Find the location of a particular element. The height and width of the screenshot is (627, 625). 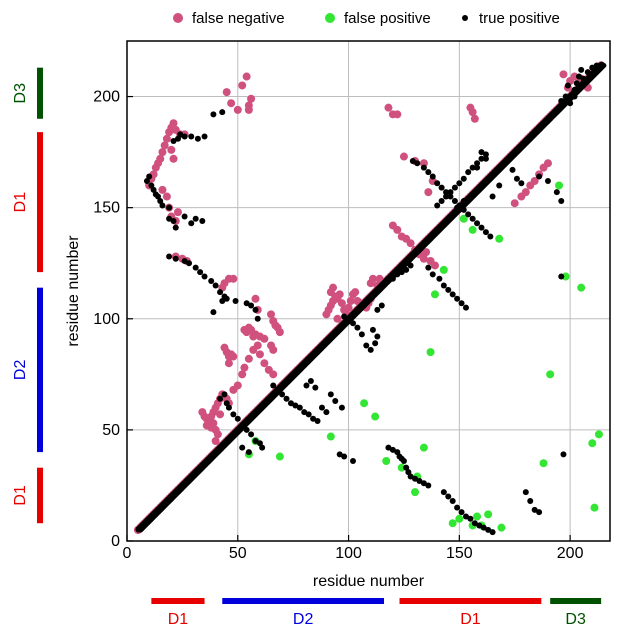

x-tick-label: 0 is located at coordinates (127, 553).